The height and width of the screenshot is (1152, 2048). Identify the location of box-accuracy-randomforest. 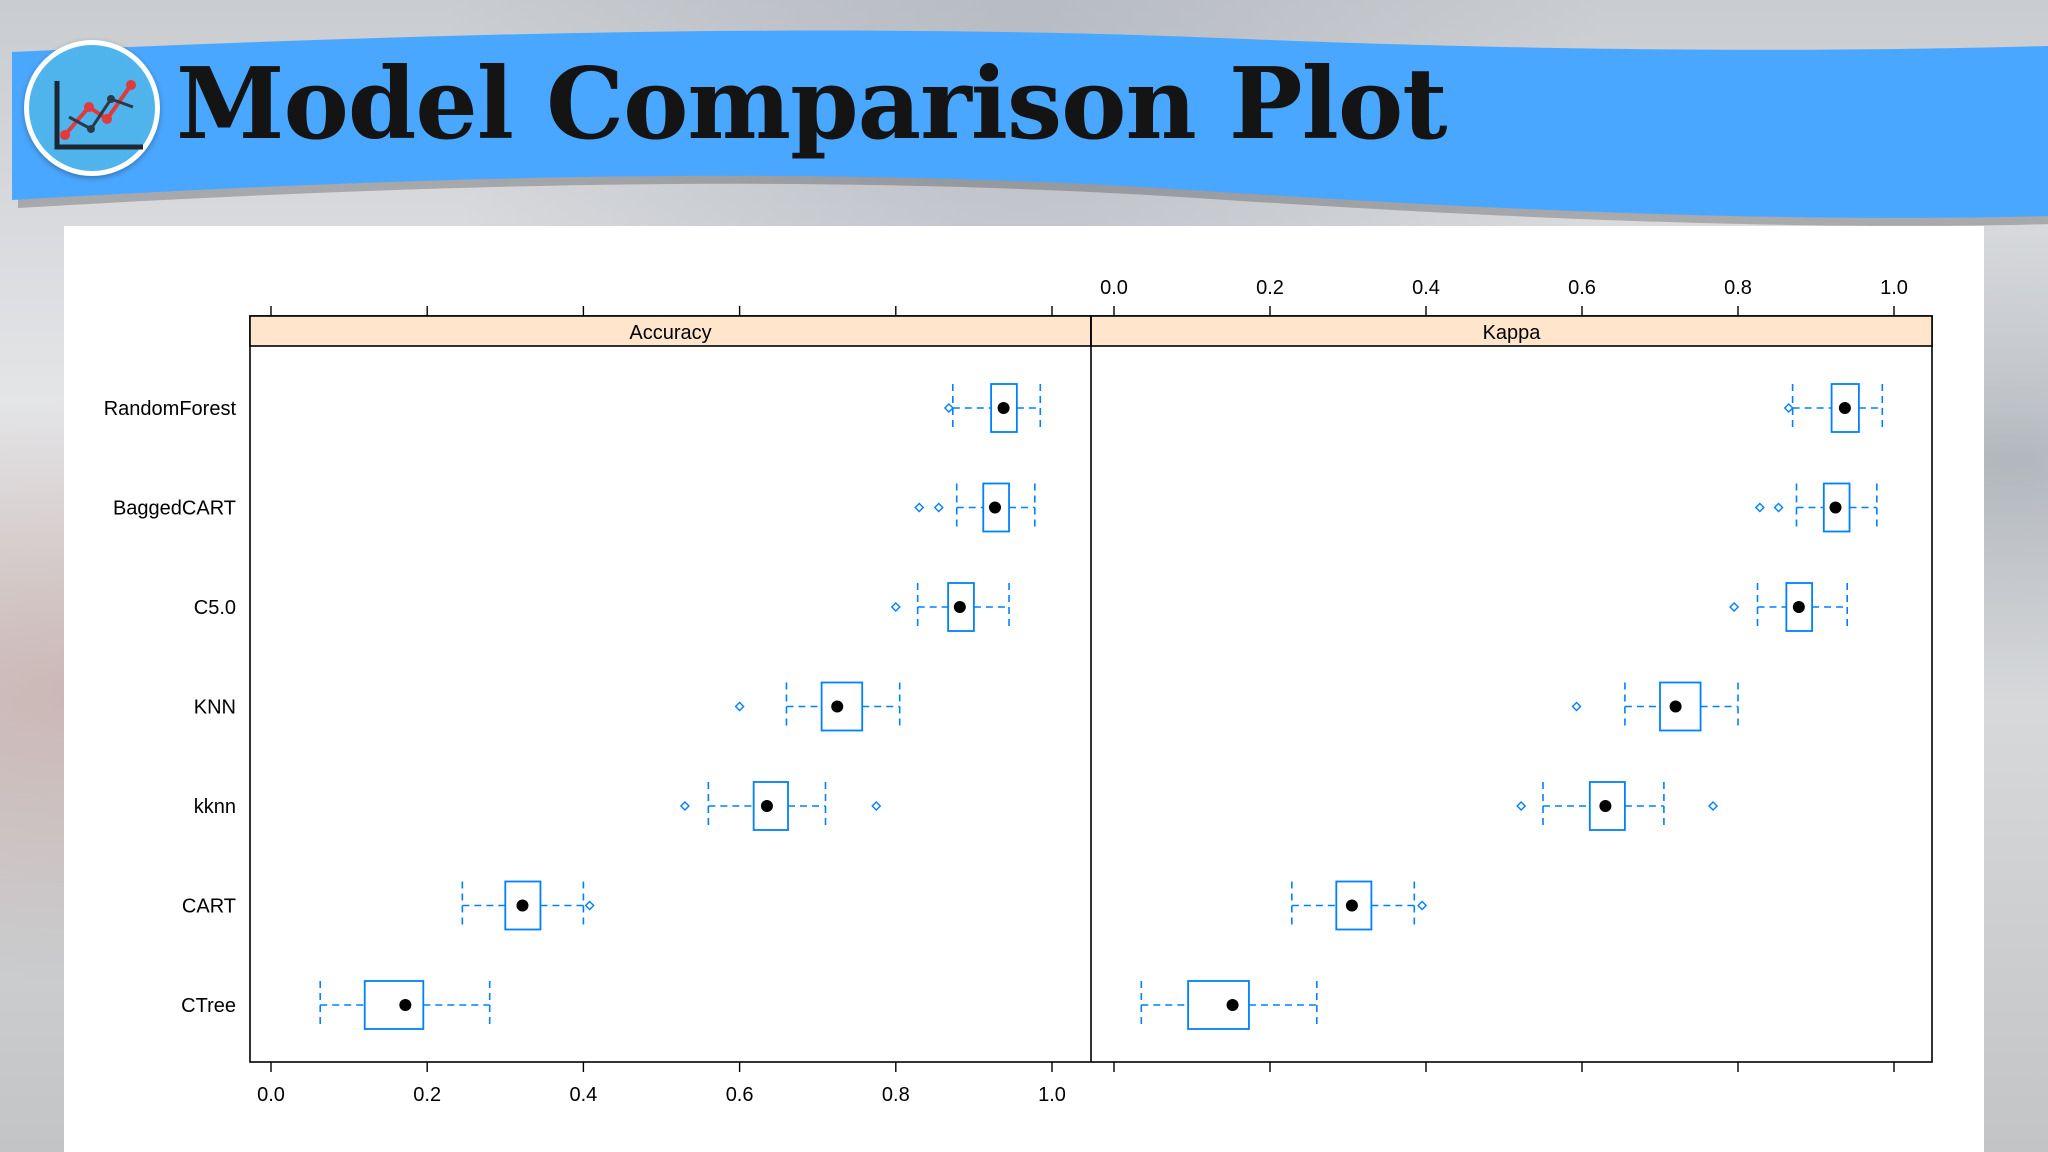
(992, 408).